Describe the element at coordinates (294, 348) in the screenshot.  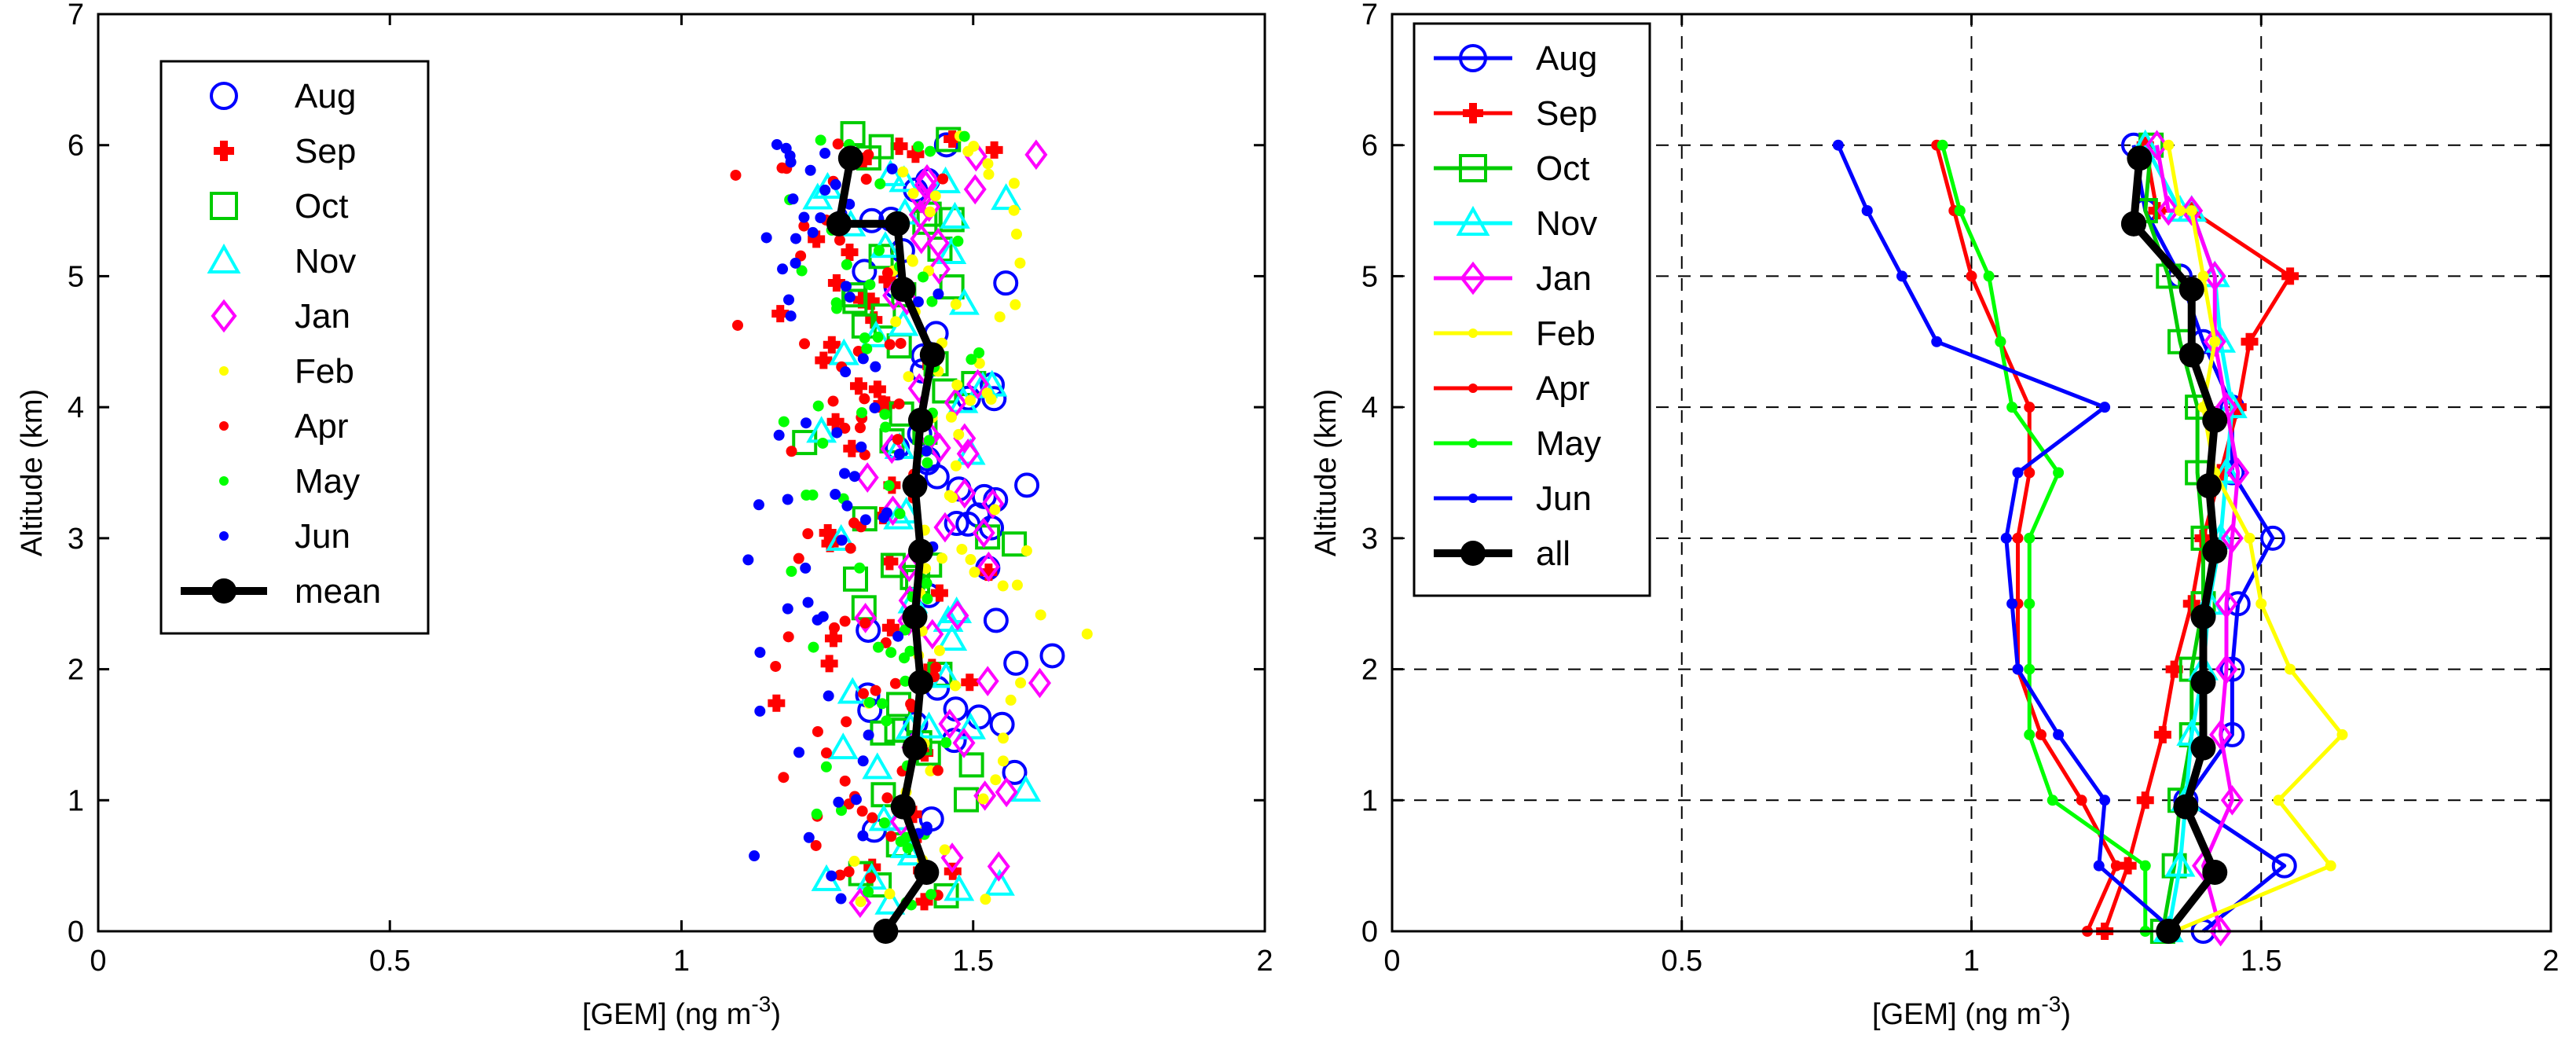
I see `legend-box` at that location.